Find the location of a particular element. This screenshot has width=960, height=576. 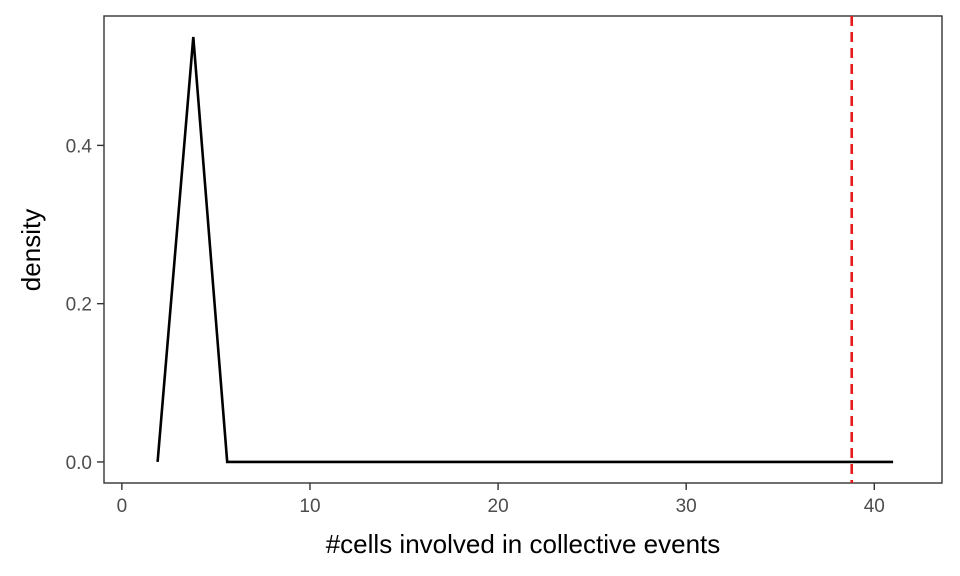

x-tick-label: 10 is located at coordinates (309, 506).